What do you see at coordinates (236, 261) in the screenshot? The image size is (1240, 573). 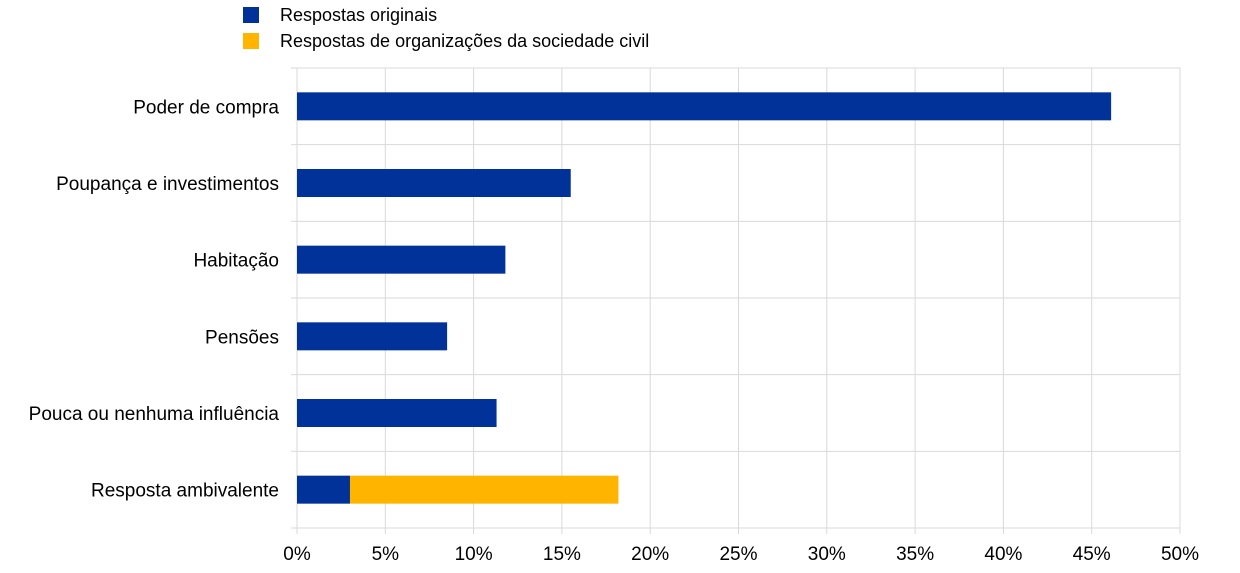 I see `y-category-label: Habitação` at bounding box center [236, 261].